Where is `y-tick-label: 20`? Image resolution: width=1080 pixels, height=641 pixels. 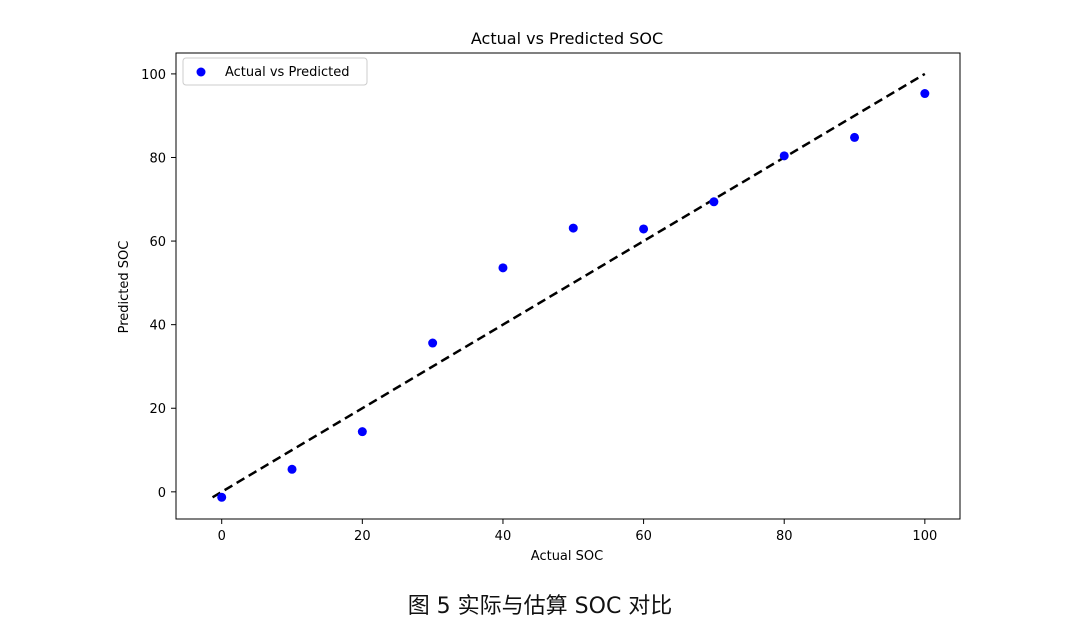 y-tick-label: 20 is located at coordinates (157, 409).